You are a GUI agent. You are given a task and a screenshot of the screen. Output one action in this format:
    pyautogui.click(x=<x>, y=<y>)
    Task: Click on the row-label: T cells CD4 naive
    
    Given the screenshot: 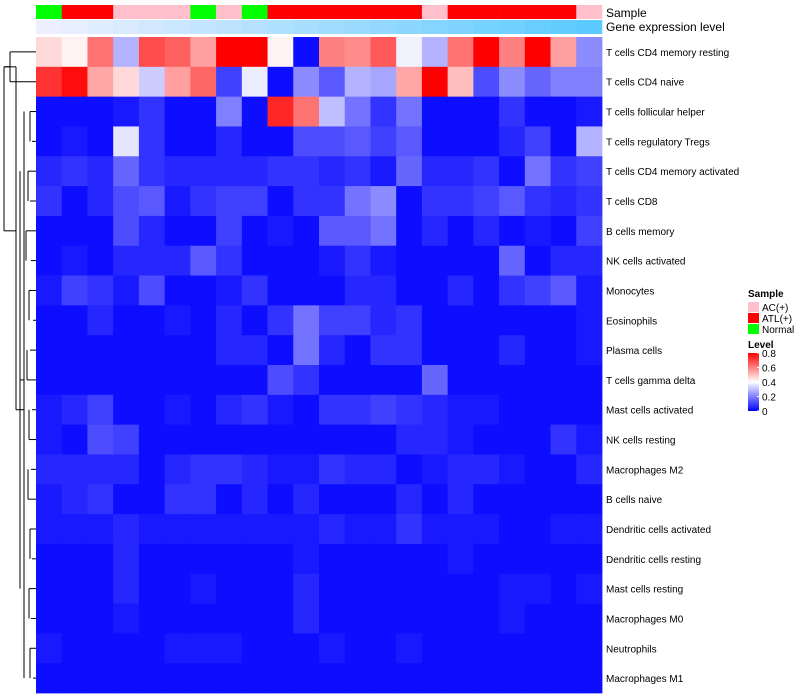 What is the action you would take?
    pyautogui.click(x=645, y=83)
    